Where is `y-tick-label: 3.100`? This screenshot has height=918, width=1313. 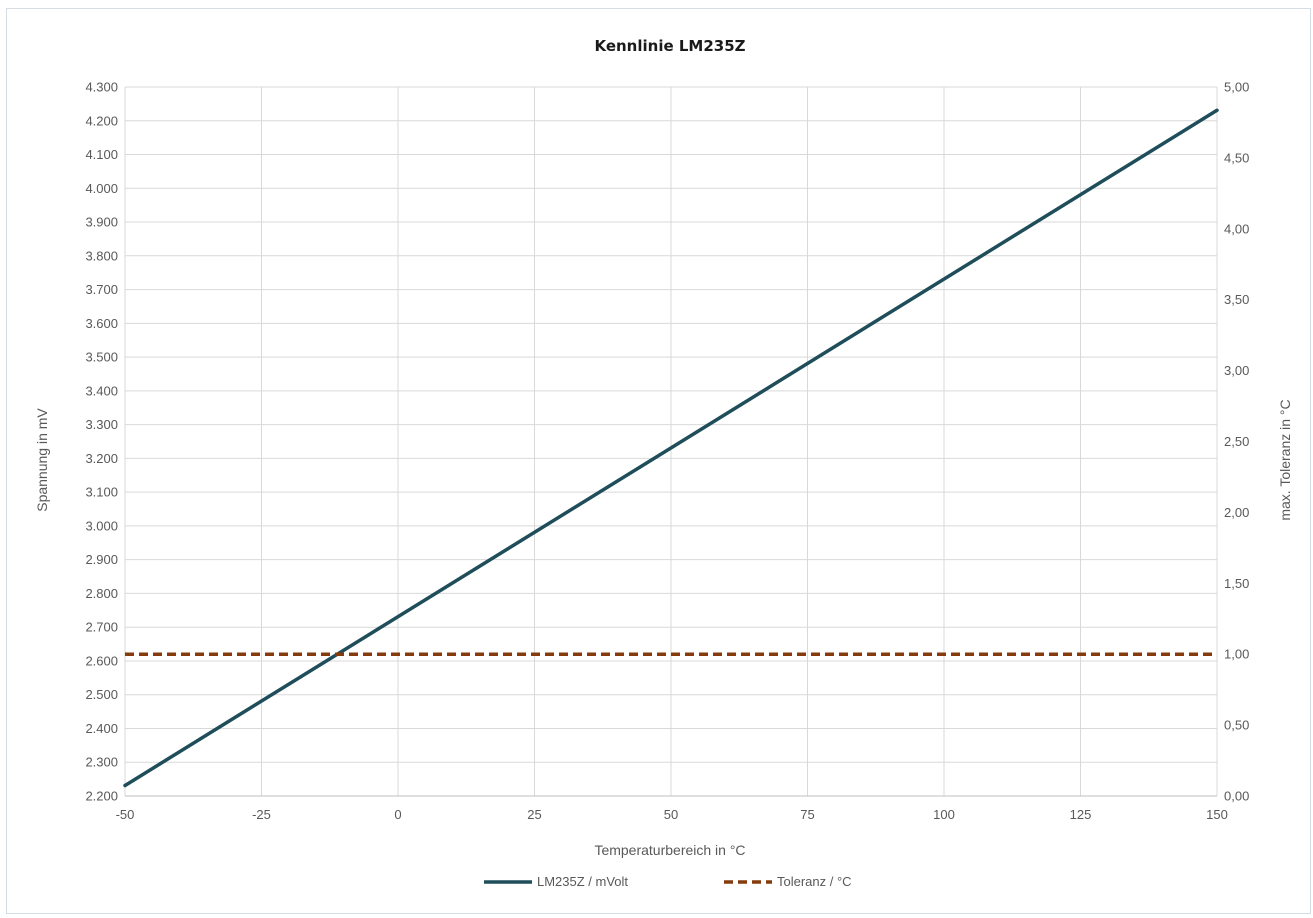 y-tick-label: 3.100 is located at coordinates (101, 492).